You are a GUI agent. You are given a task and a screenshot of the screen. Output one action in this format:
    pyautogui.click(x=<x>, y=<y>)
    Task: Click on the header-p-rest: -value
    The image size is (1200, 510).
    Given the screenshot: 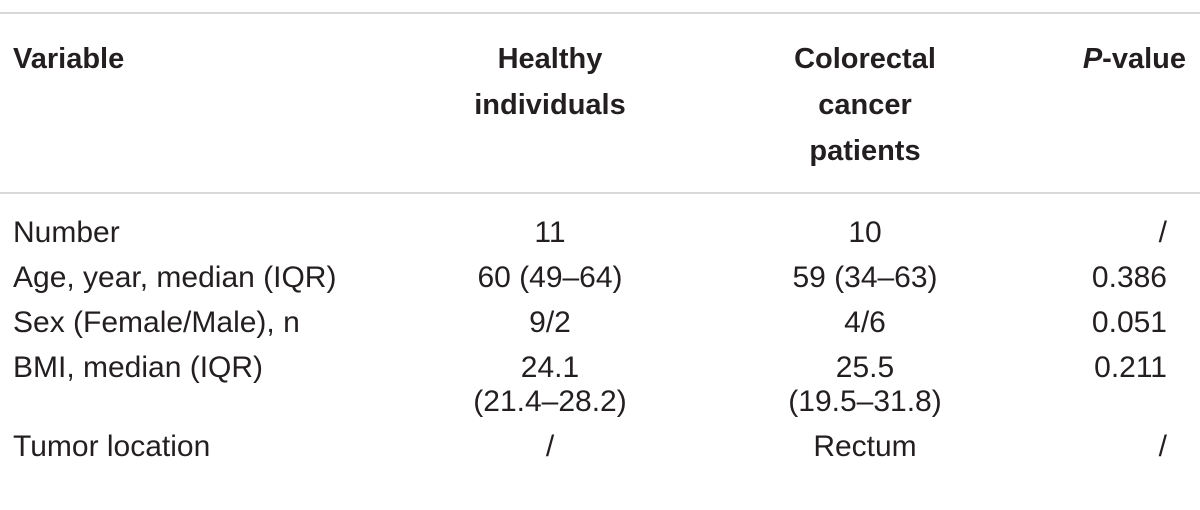 What is the action you would take?
    pyautogui.click(x=1144, y=59)
    